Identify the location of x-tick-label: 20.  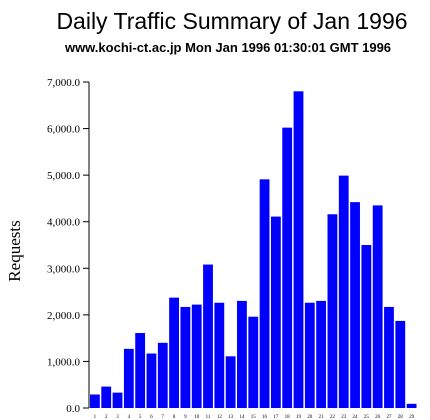
(310, 417).